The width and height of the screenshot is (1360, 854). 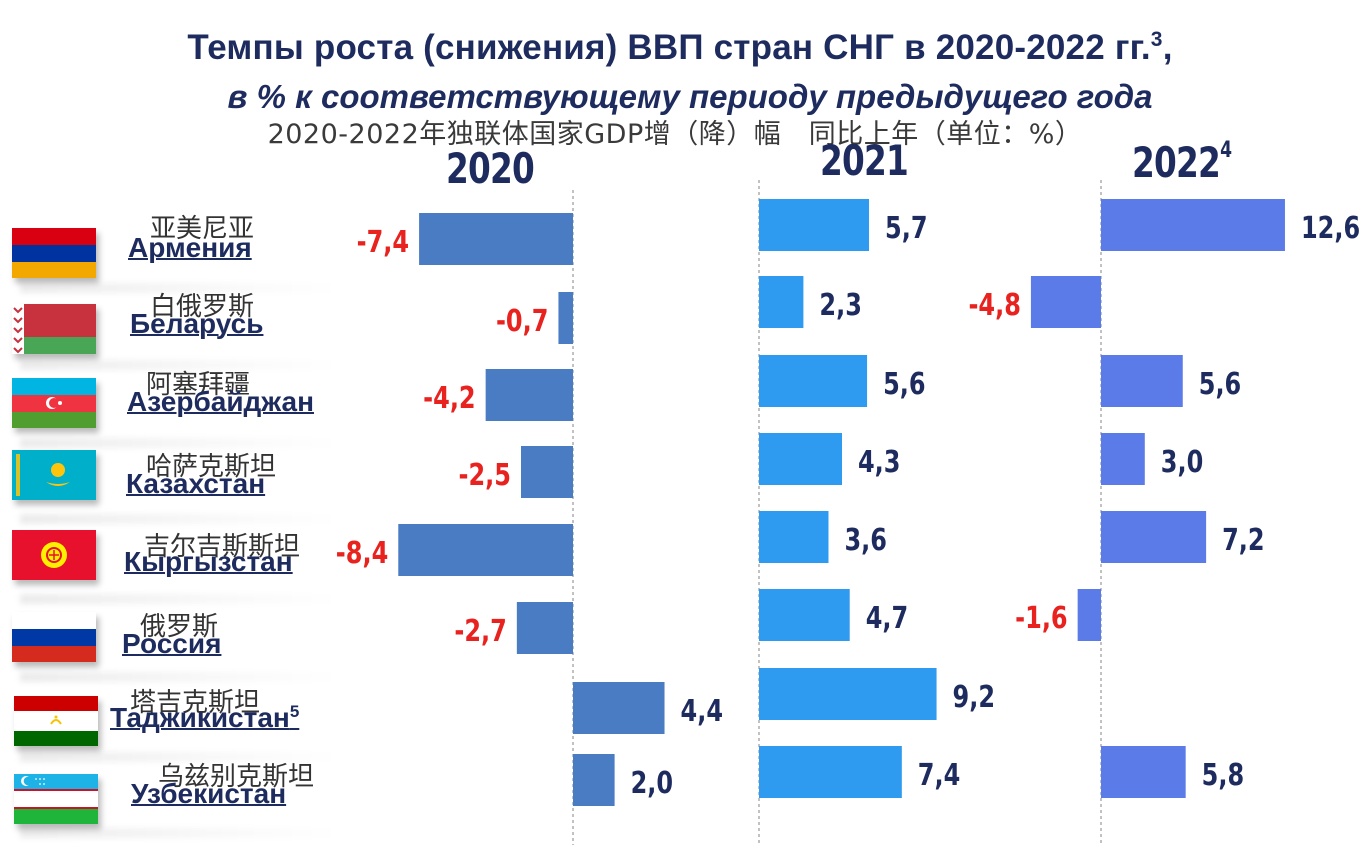 What do you see at coordinates (383, 242) in the screenshot?
I see `data-label-2020-1: -7,4` at bounding box center [383, 242].